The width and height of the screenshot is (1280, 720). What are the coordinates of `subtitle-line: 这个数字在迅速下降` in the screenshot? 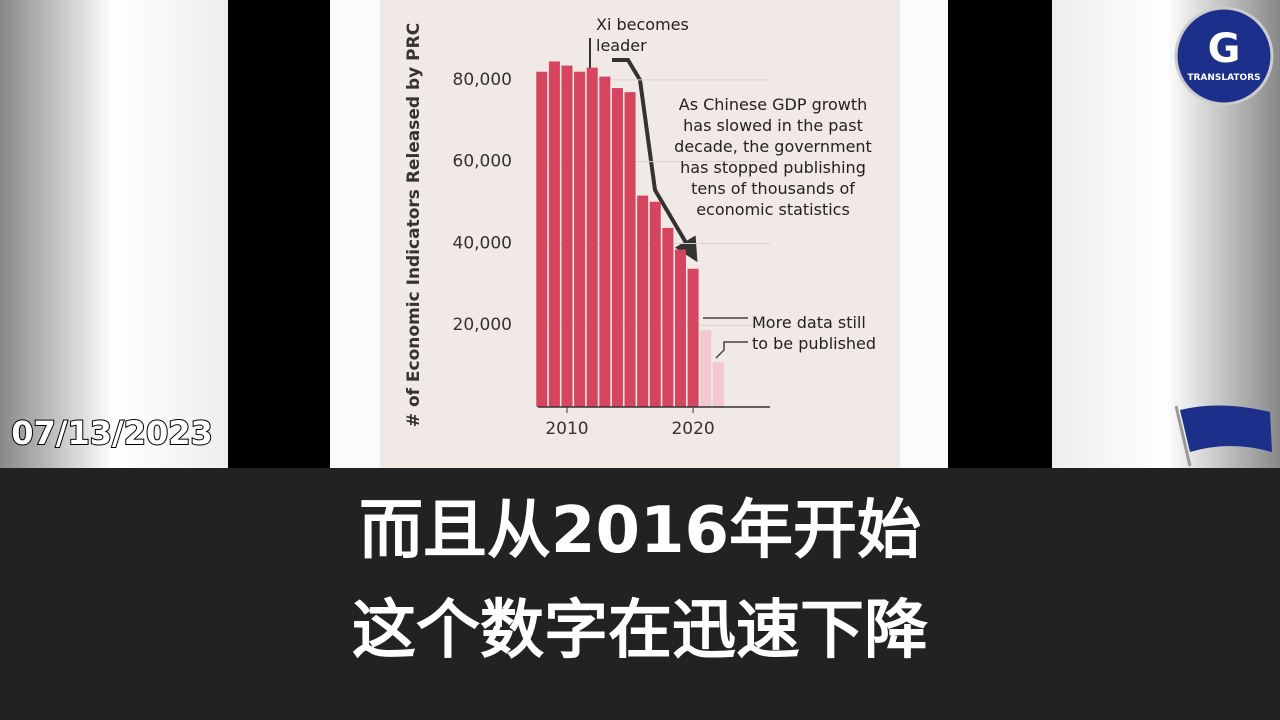 It's located at (640, 631).